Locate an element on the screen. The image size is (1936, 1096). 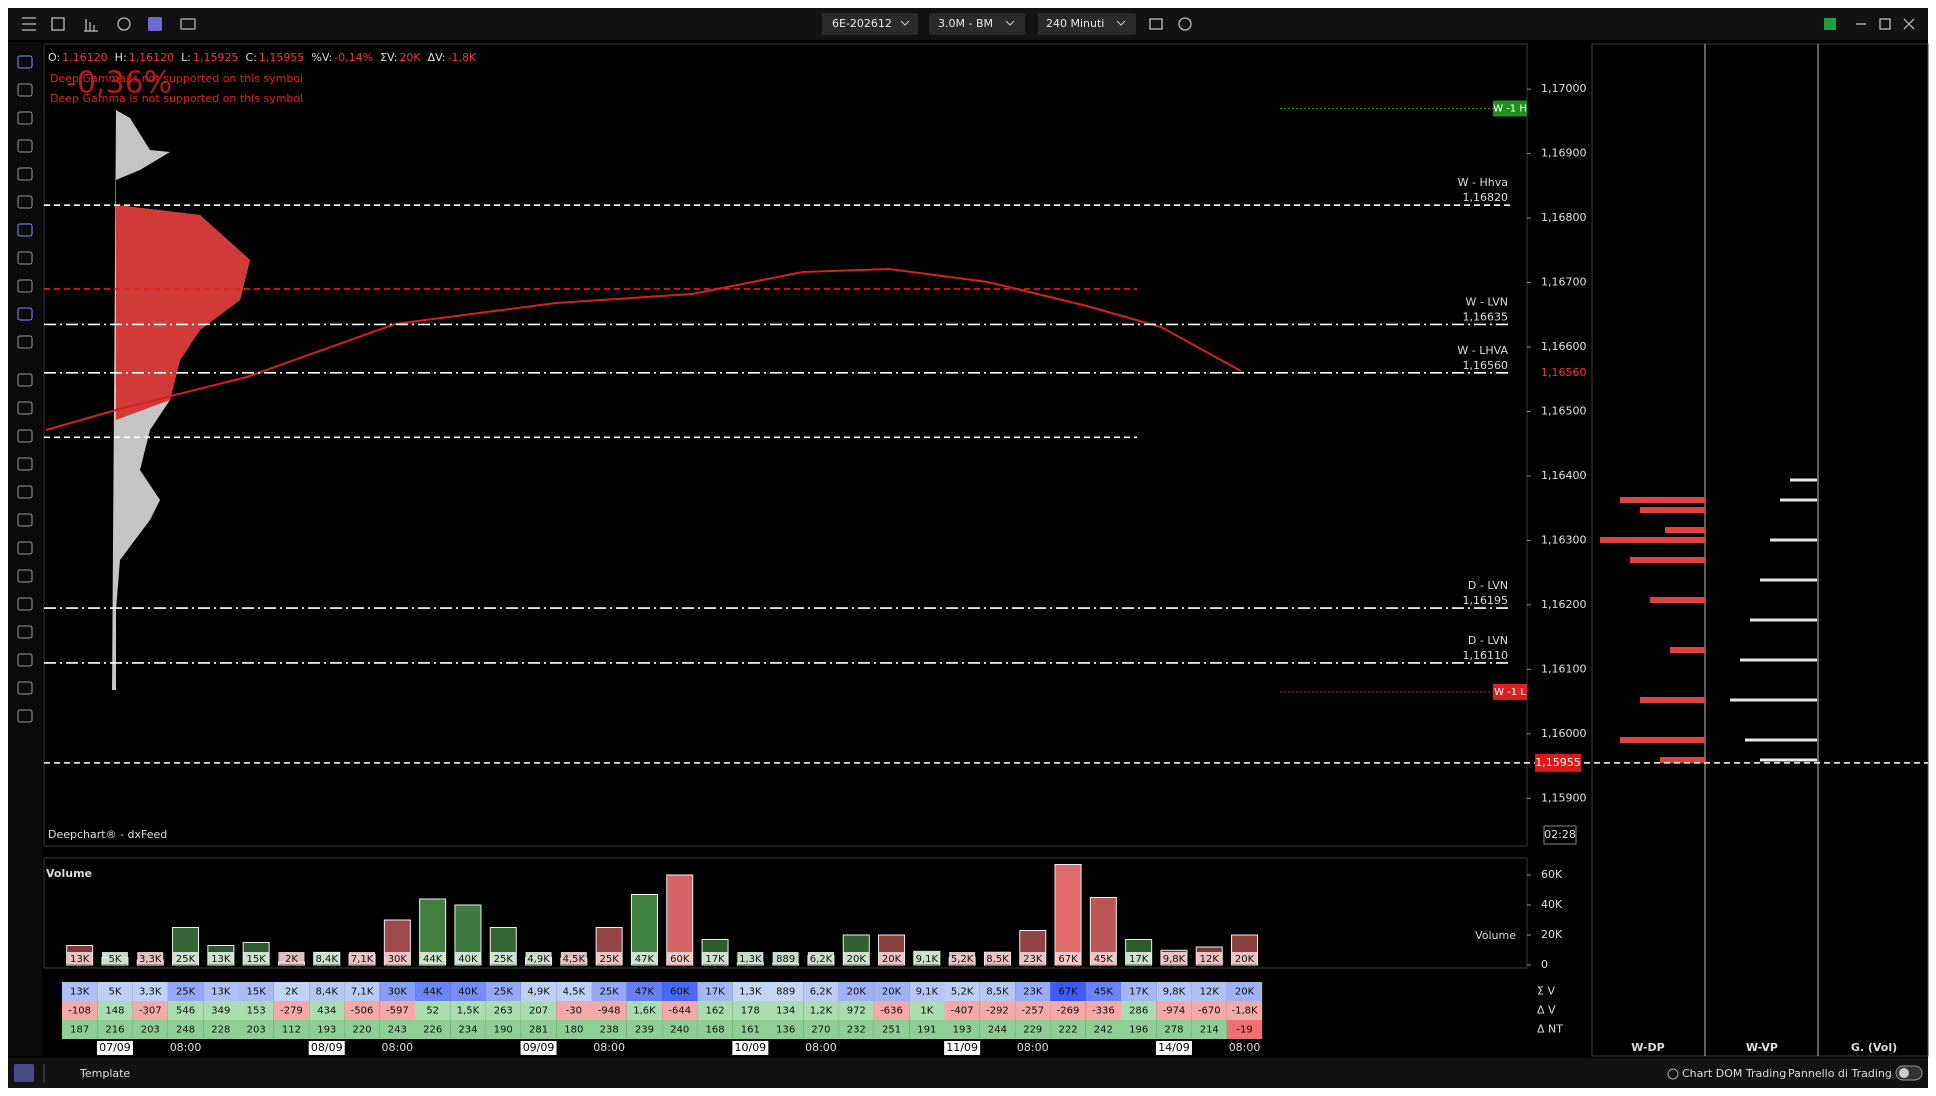
maximize is located at coordinates (1885, 24).